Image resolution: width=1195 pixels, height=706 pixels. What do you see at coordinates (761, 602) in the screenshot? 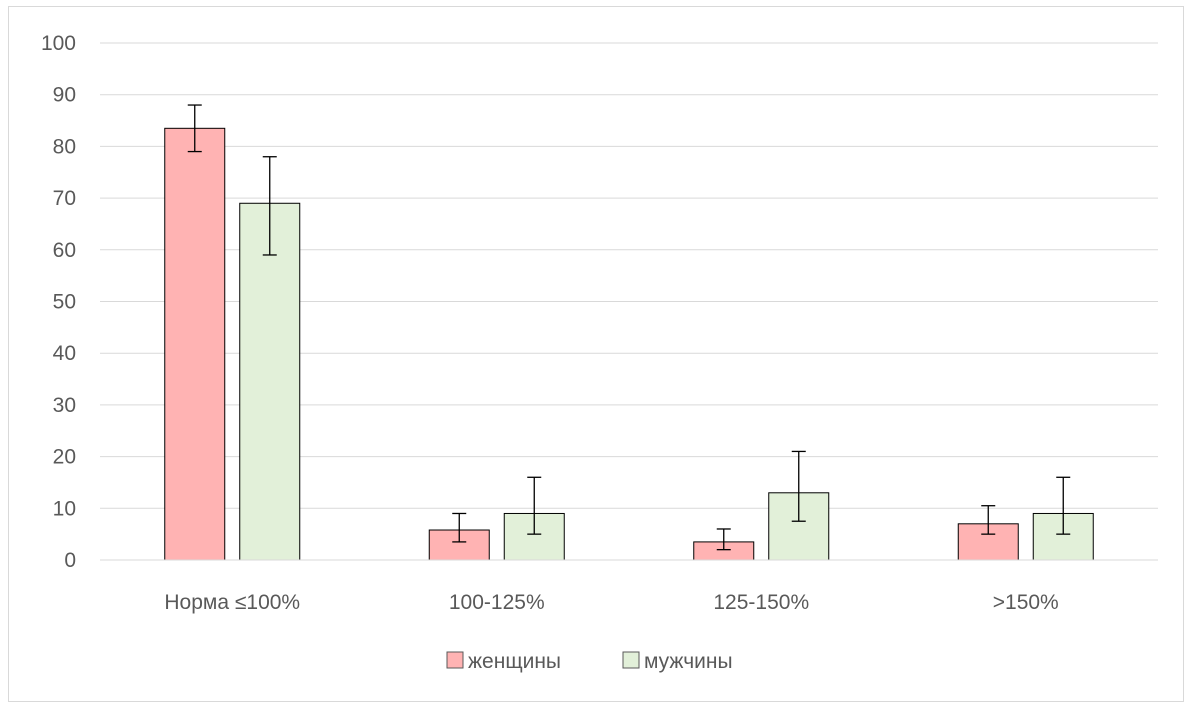
I see `x-category-label: 125-150%` at bounding box center [761, 602].